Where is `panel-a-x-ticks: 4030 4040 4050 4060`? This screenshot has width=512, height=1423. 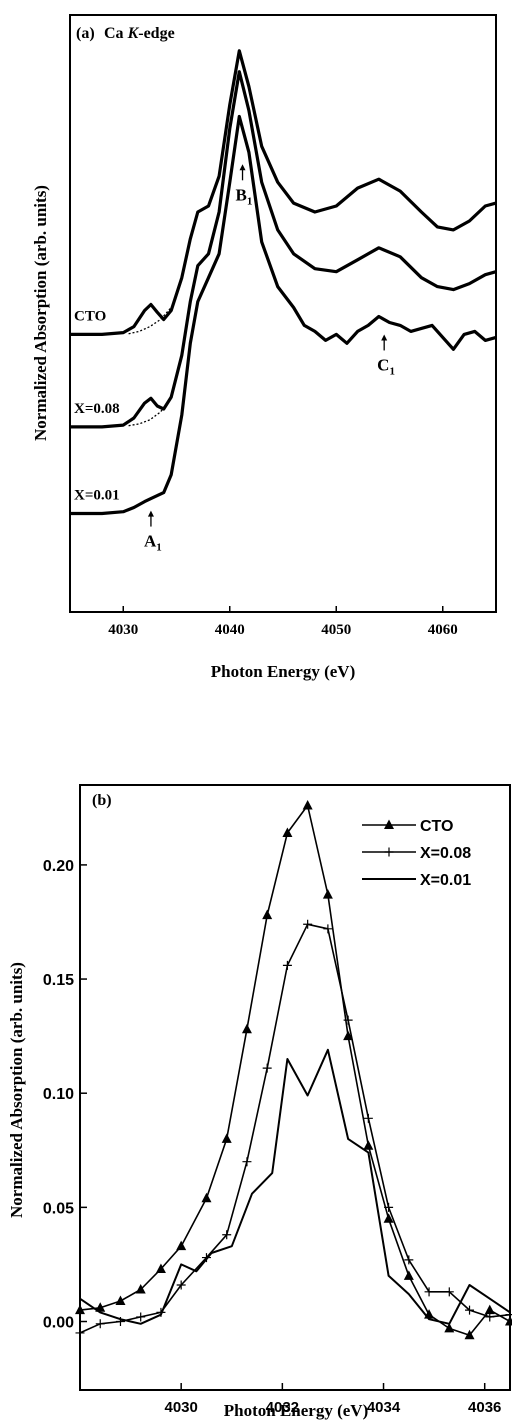 panel-a-x-ticks: 4030 4040 4050 4060 is located at coordinates (283, 622).